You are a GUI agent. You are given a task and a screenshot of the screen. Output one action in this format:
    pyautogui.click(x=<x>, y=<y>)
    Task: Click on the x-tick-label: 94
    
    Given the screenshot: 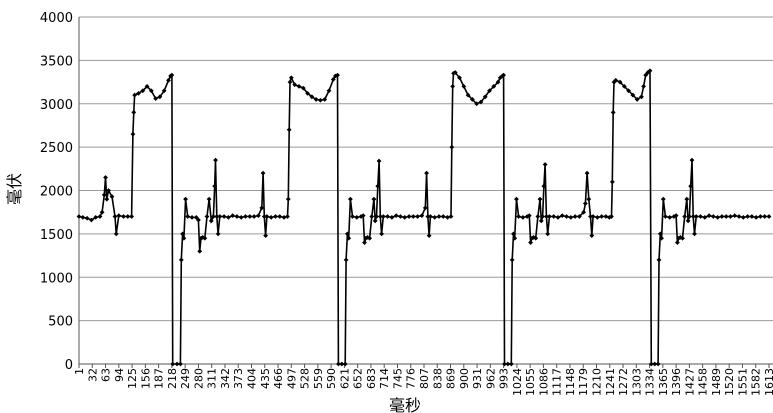 What is the action you would take?
    pyautogui.click(x=119, y=375)
    